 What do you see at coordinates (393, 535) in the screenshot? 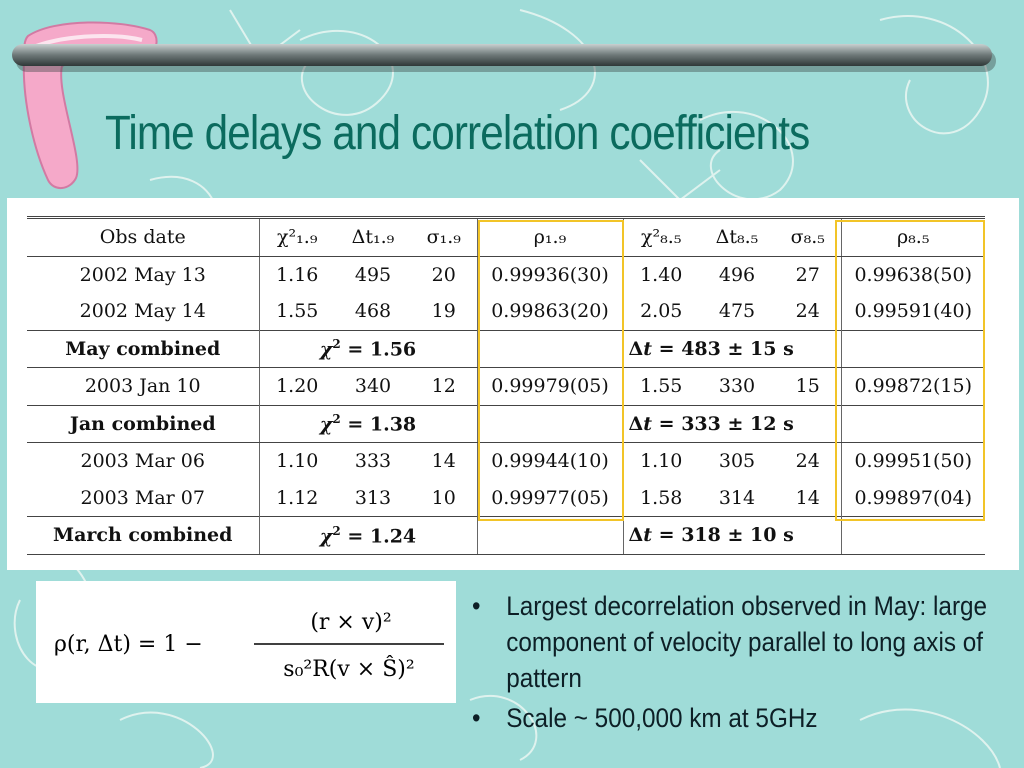
I see `combined-chi-value: 1.24` at bounding box center [393, 535].